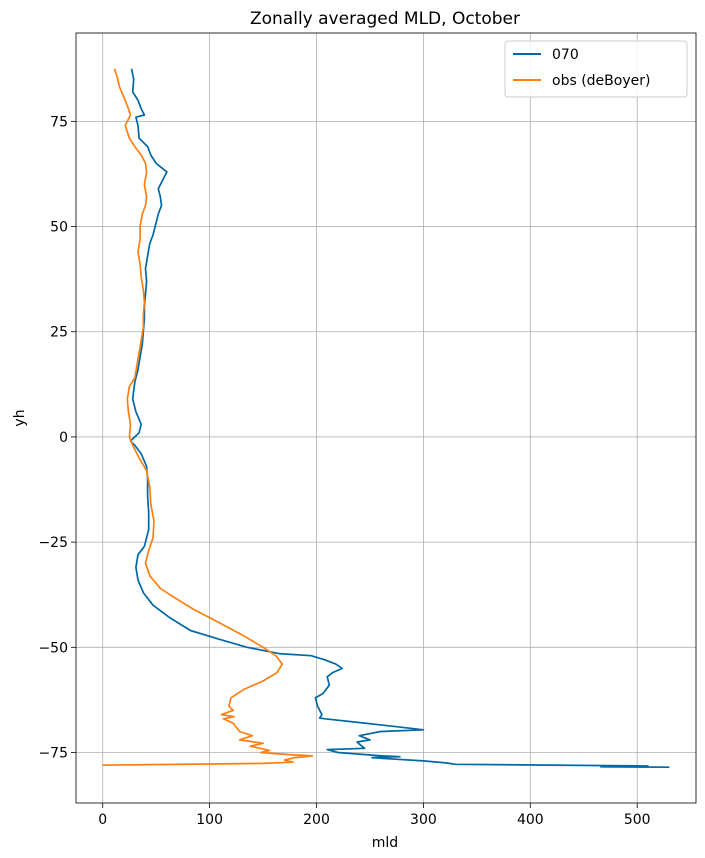 The height and width of the screenshot is (858, 705). What do you see at coordinates (57, 438) in the screenshot?
I see `y-axis-ticks: −75 −50 −25 0 25 50 75` at bounding box center [57, 438].